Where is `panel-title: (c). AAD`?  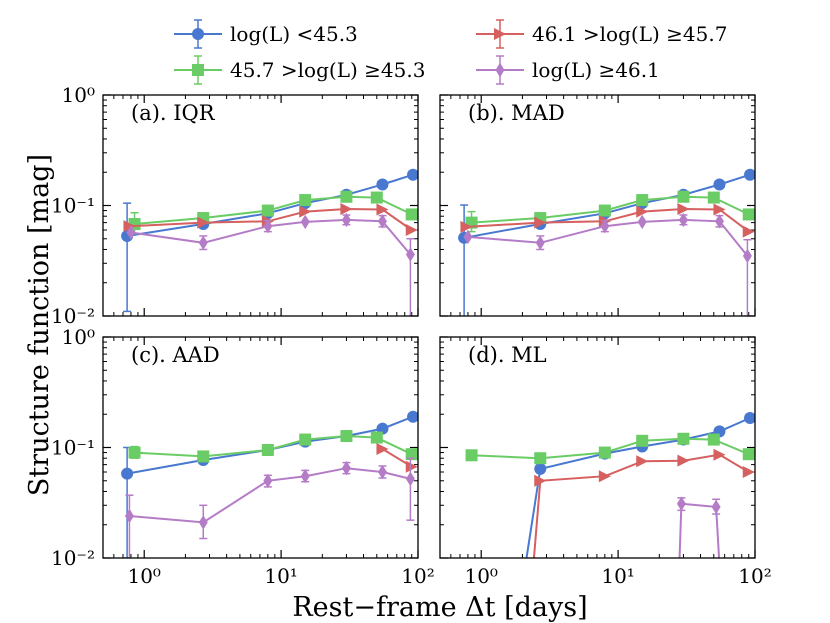 panel-title: (c). AAD is located at coordinates (175, 355).